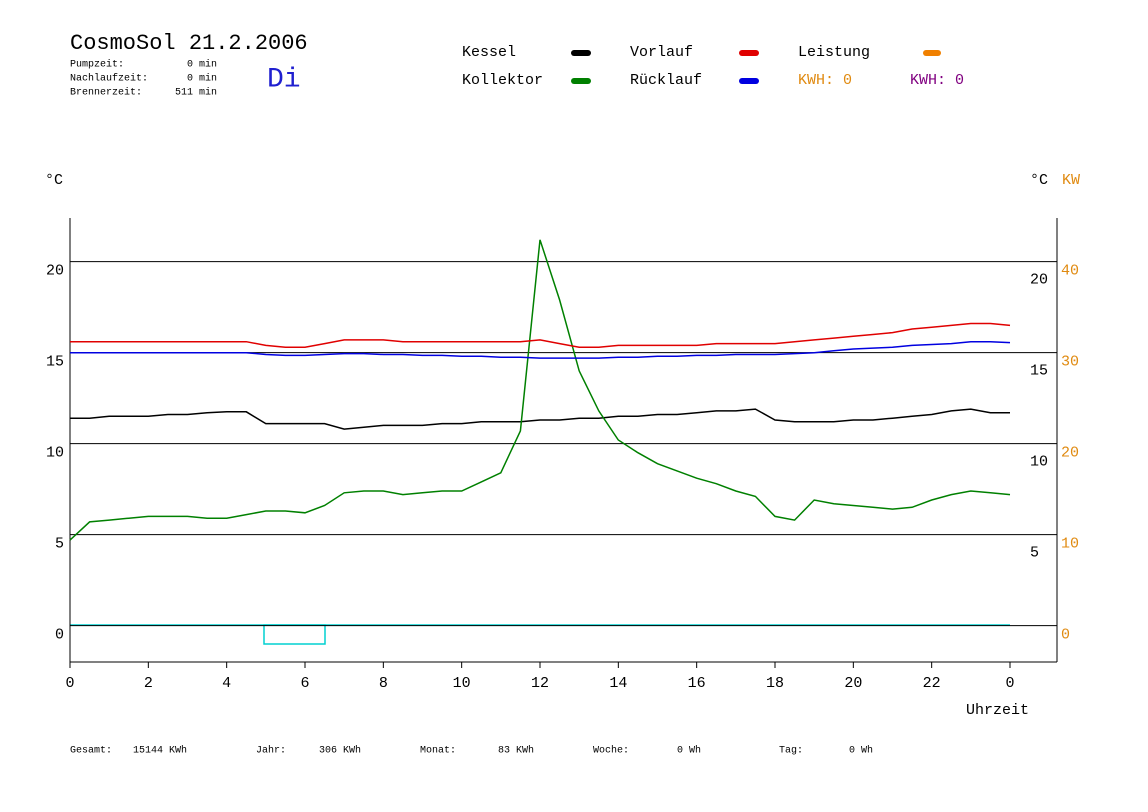  I want to click on y3-axis-label: KW, so click(1071, 180).